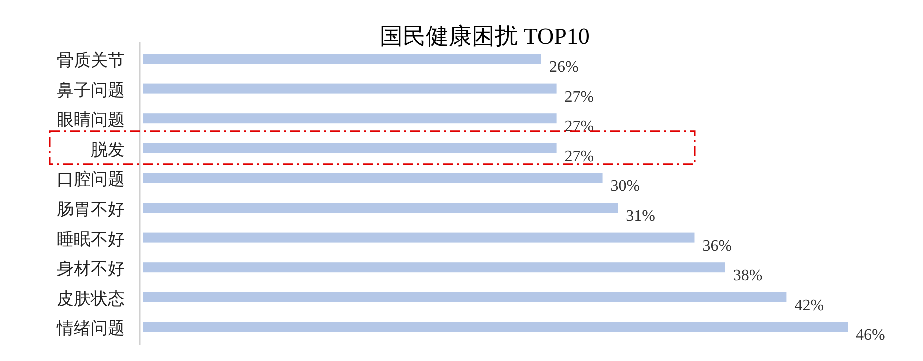 This screenshot has width=923, height=361. What do you see at coordinates (91, 240) in the screenshot?
I see `y-tick-label: 睡眠不好` at bounding box center [91, 240].